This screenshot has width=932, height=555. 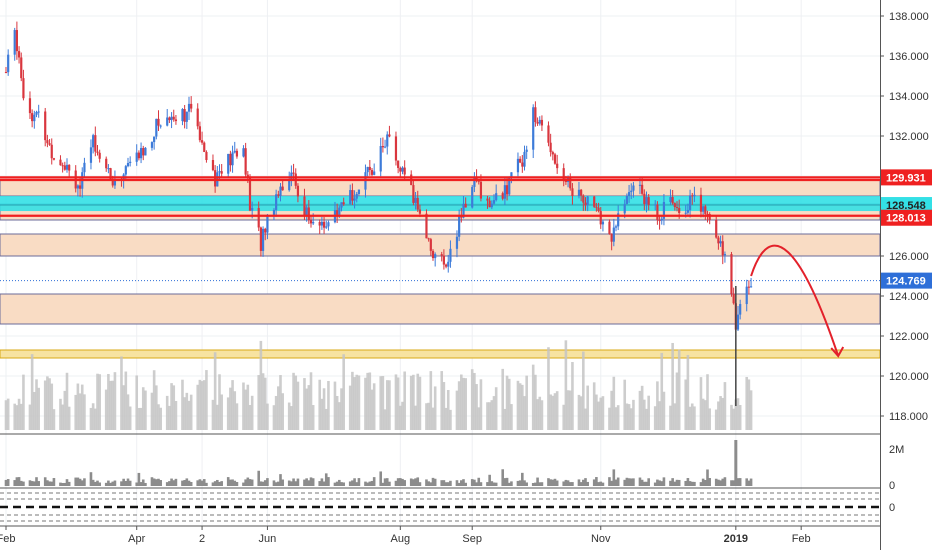 I want to click on resistance-top-label-bg, so click(x=906, y=177).